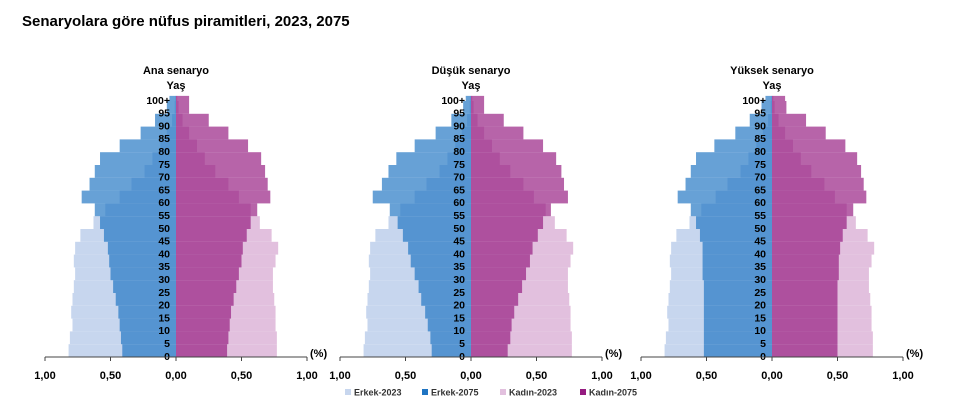  What do you see at coordinates (164, 190) in the screenshot?
I see `y-tick-label: 65` at bounding box center [164, 190].